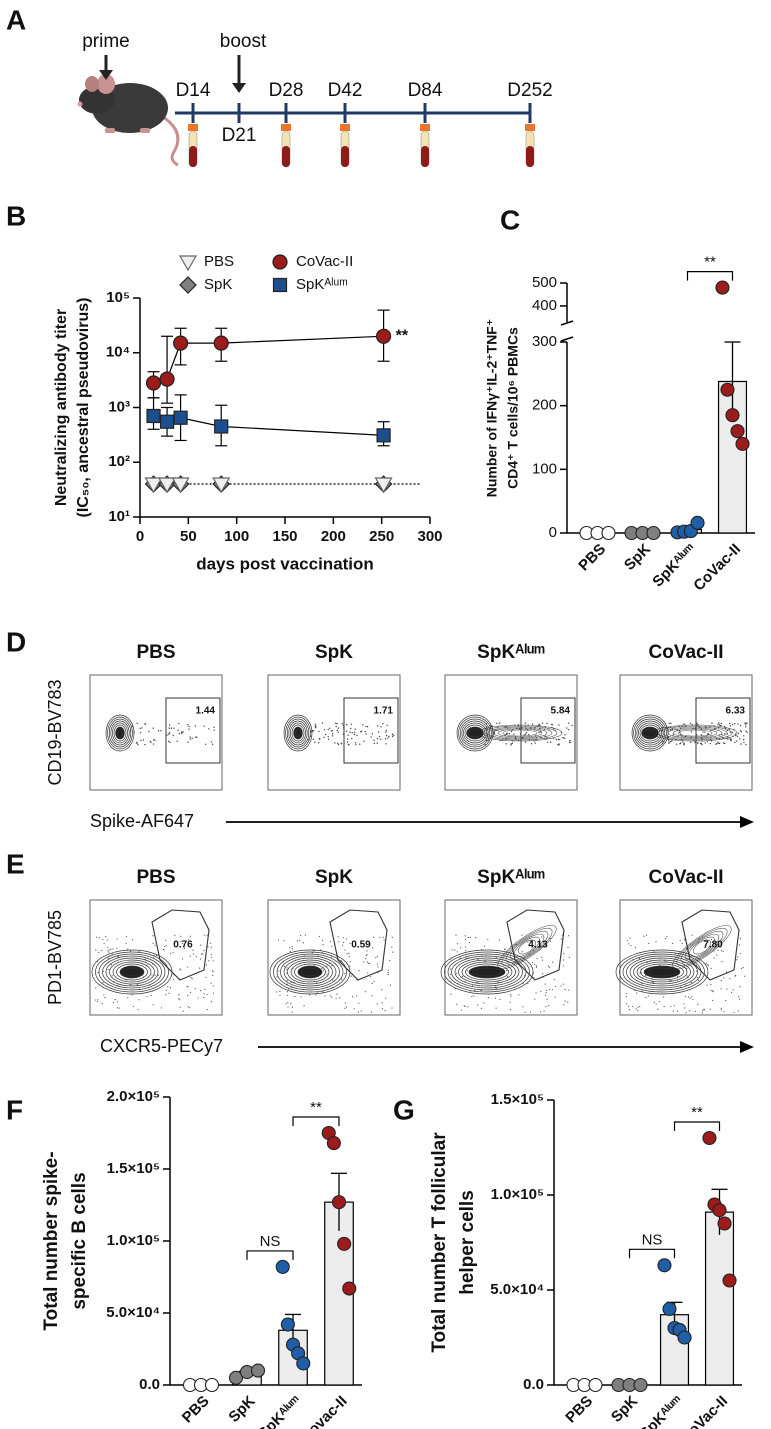 This screenshot has width=771, height=1429. Describe the element at coordinates (15, 863) in the screenshot. I see `panel-letter: E` at that location.